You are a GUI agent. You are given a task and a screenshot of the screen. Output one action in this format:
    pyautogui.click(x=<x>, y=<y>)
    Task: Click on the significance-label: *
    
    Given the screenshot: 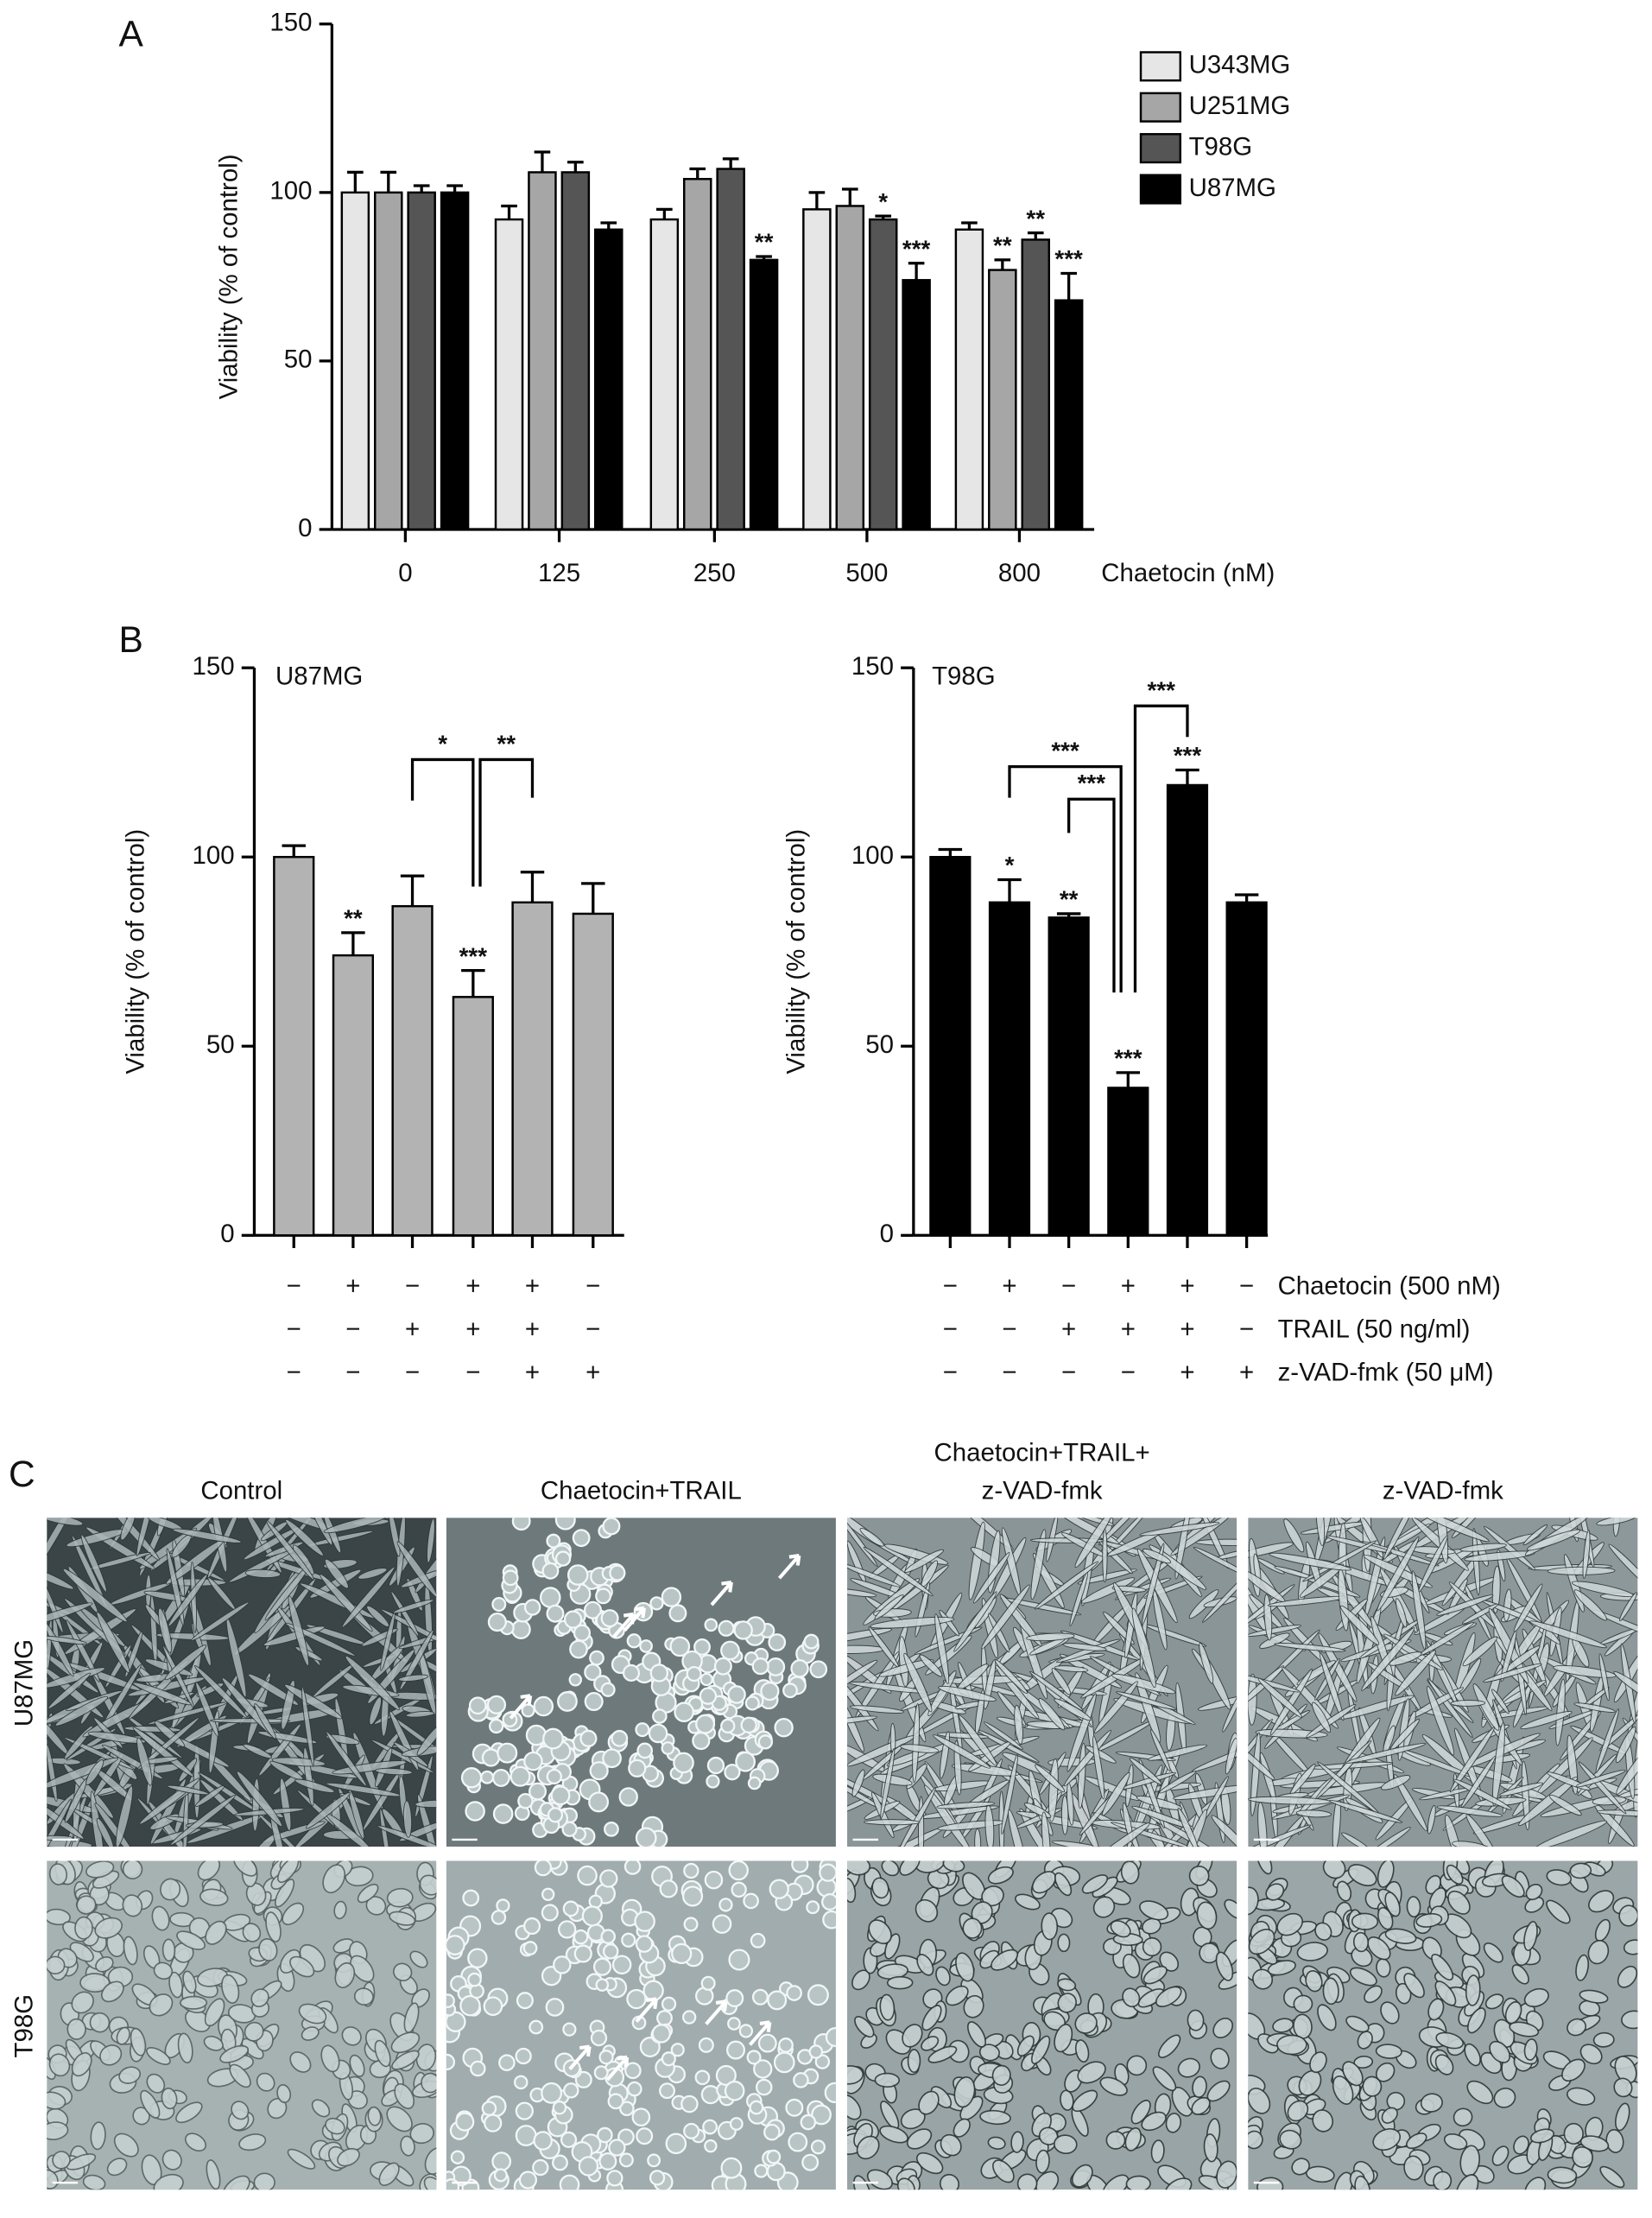 What is the action you would take?
    pyautogui.click(x=883, y=201)
    